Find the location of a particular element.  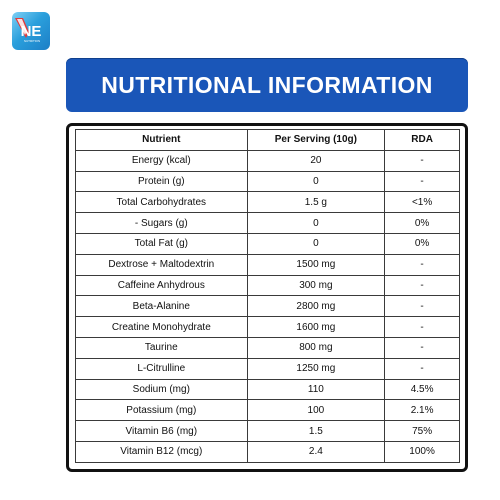

table-row: Potassium (mg) 100 2.1% is located at coordinates (267, 410).